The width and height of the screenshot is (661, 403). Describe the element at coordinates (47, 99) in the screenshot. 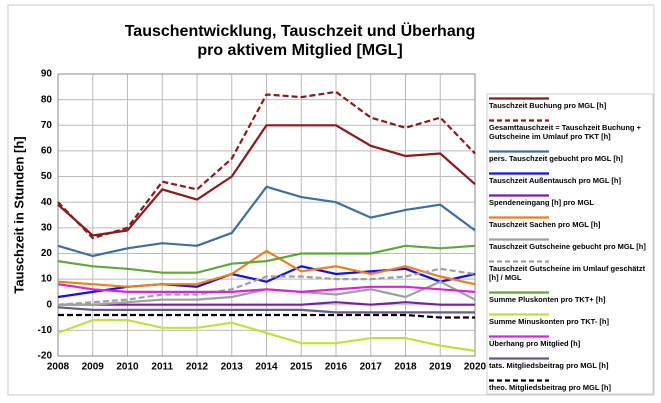

I see `y-tick-label: 80` at that location.